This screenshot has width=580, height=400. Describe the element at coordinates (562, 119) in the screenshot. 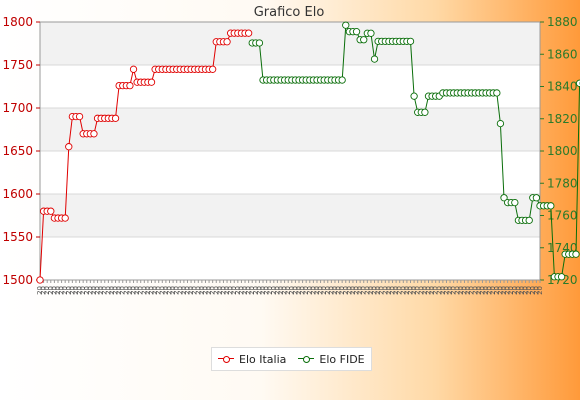

I see `right-tick-label: 1820` at that location.